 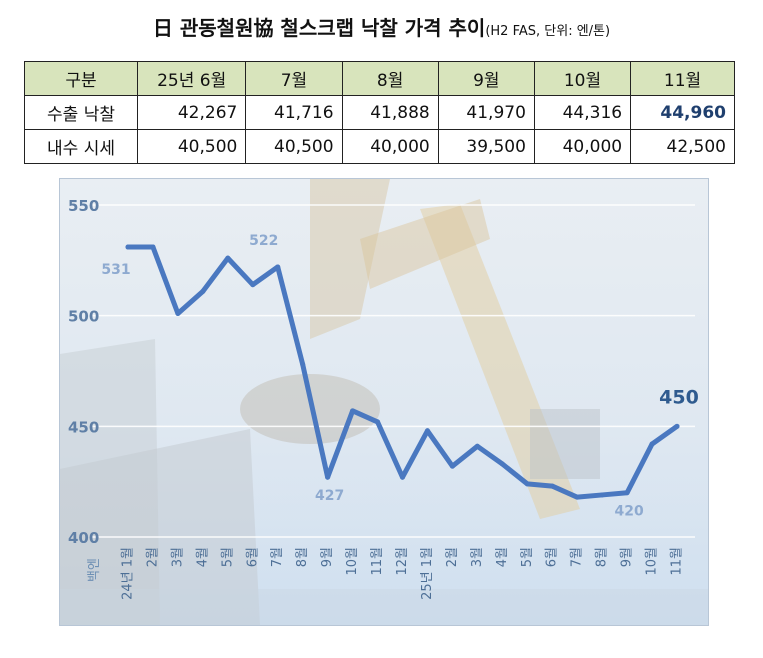 I want to click on table-header: 9월, so click(x=486, y=78).